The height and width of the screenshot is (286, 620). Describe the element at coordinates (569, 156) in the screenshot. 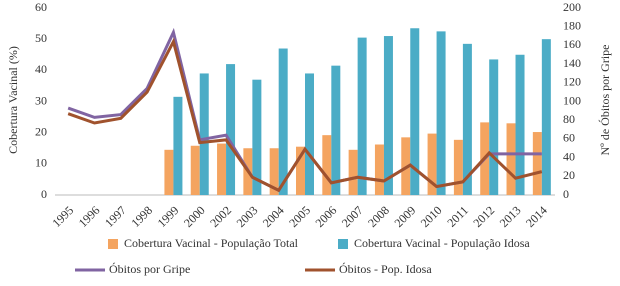

I see `y2-tick-label: 40` at that location.